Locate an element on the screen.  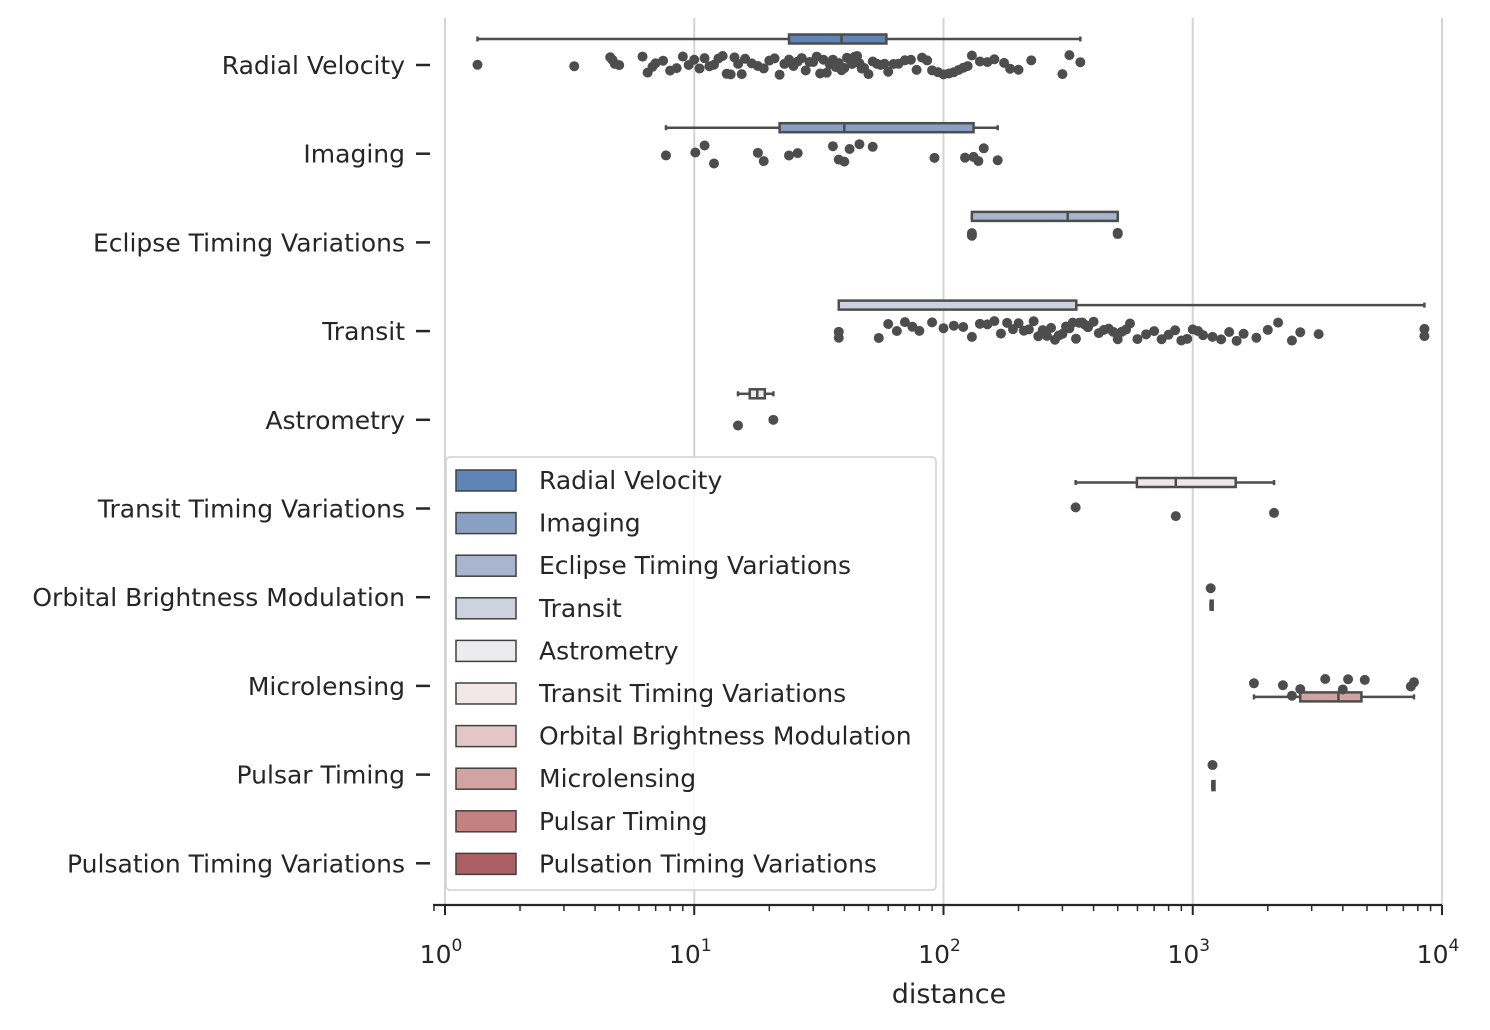
x-tick-exponent: 4 is located at coordinates (1453, 946).